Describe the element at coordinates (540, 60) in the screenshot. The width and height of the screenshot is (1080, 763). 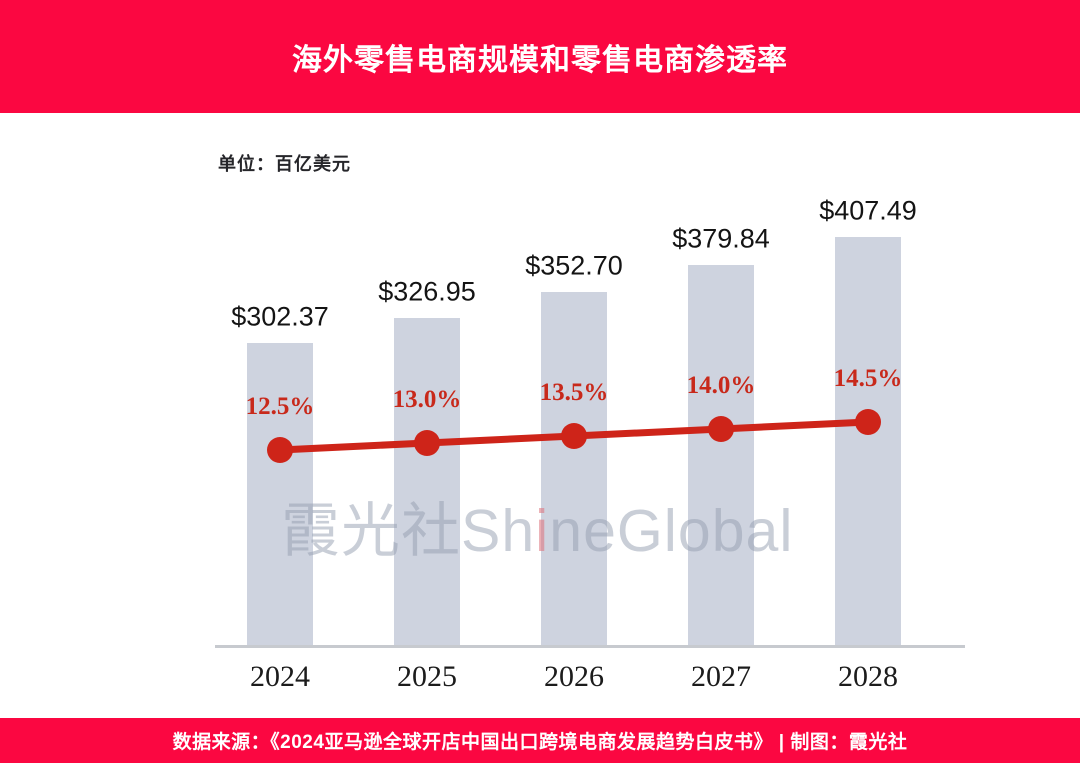
I see `page-title: 海外零售电商规模和零售电商渗透率` at that location.